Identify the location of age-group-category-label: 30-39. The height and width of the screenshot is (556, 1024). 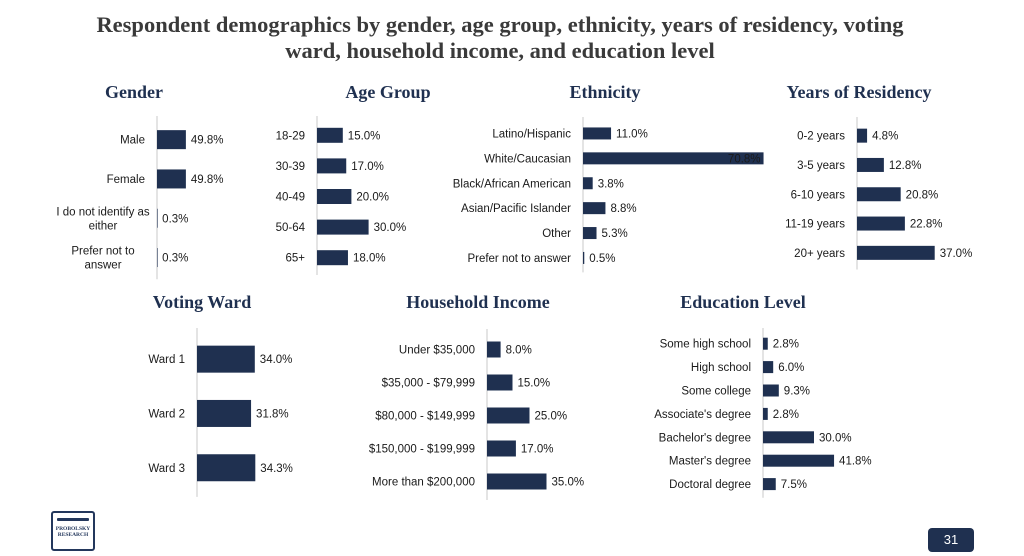
(290, 167).